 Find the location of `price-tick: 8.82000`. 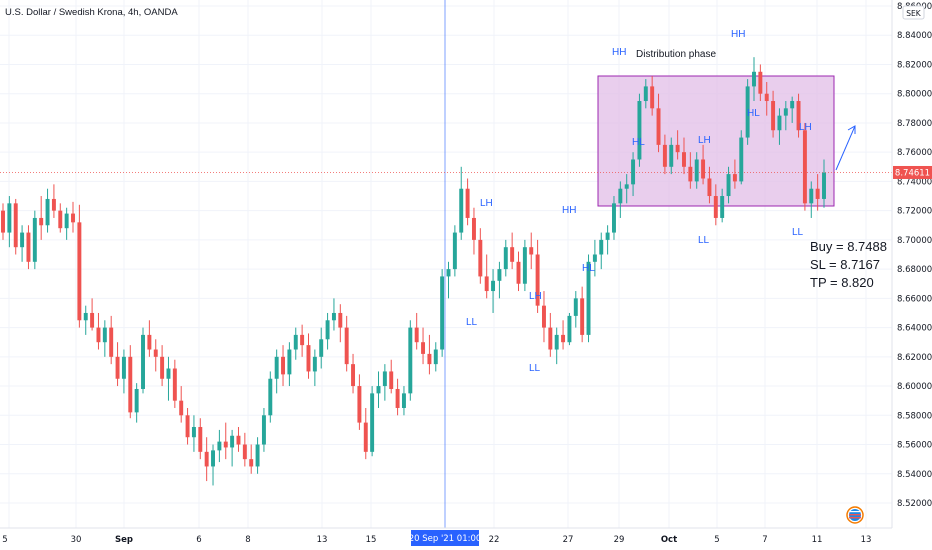

price-tick: 8.82000 is located at coordinates (914, 65).